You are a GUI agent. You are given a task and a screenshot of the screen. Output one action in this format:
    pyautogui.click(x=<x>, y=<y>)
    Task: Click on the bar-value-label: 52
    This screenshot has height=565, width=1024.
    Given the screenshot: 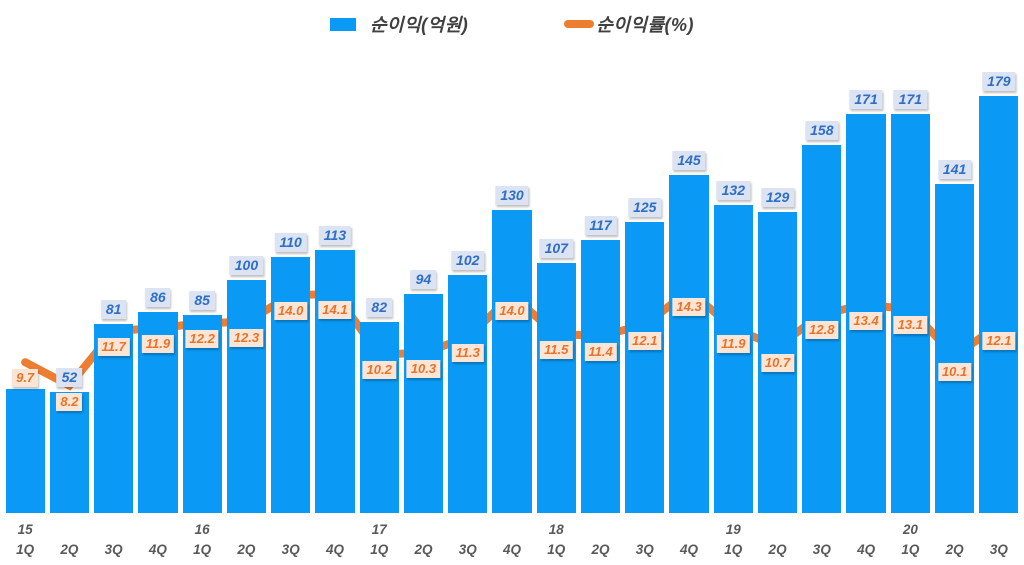 What is the action you would take?
    pyautogui.click(x=69, y=377)
    